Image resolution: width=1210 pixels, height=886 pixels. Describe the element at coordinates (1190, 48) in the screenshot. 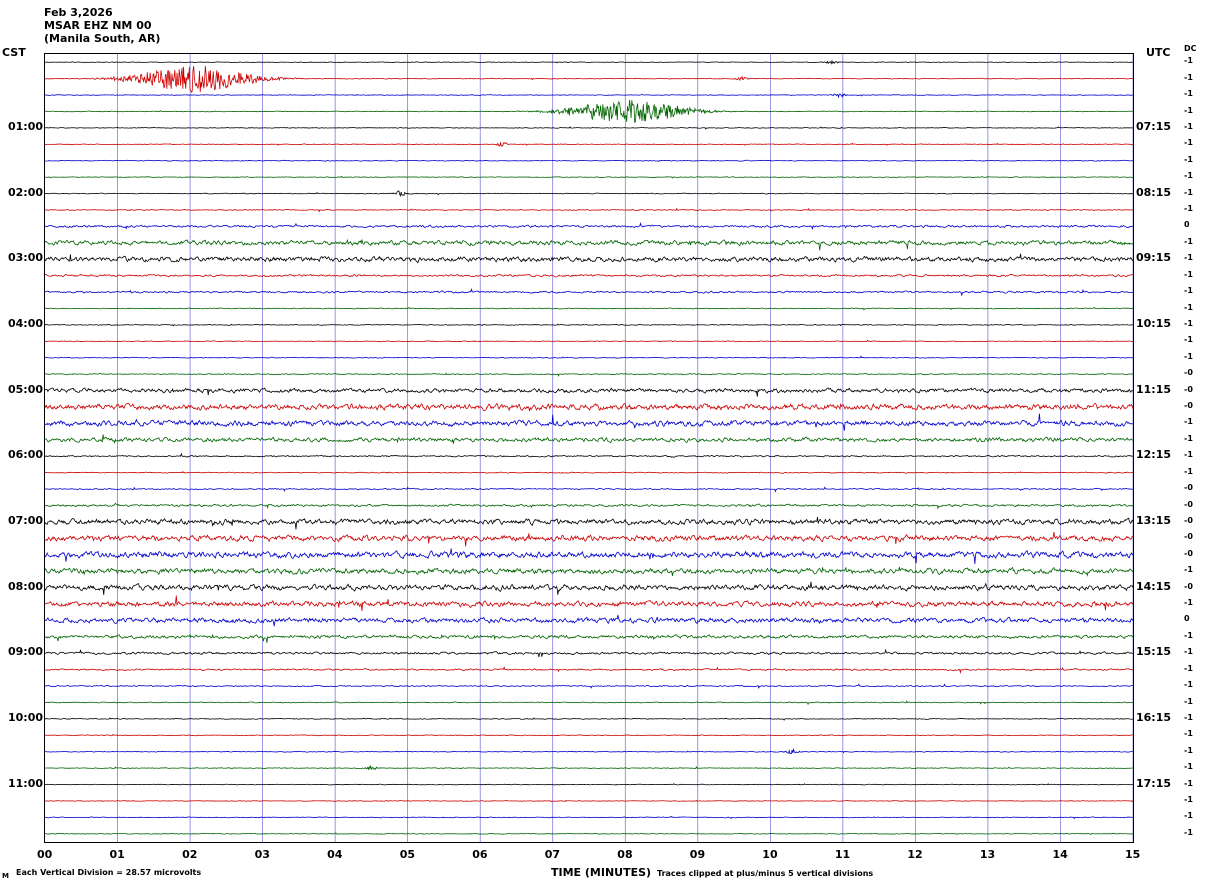

I see `dc-column-label: DC` at that location.